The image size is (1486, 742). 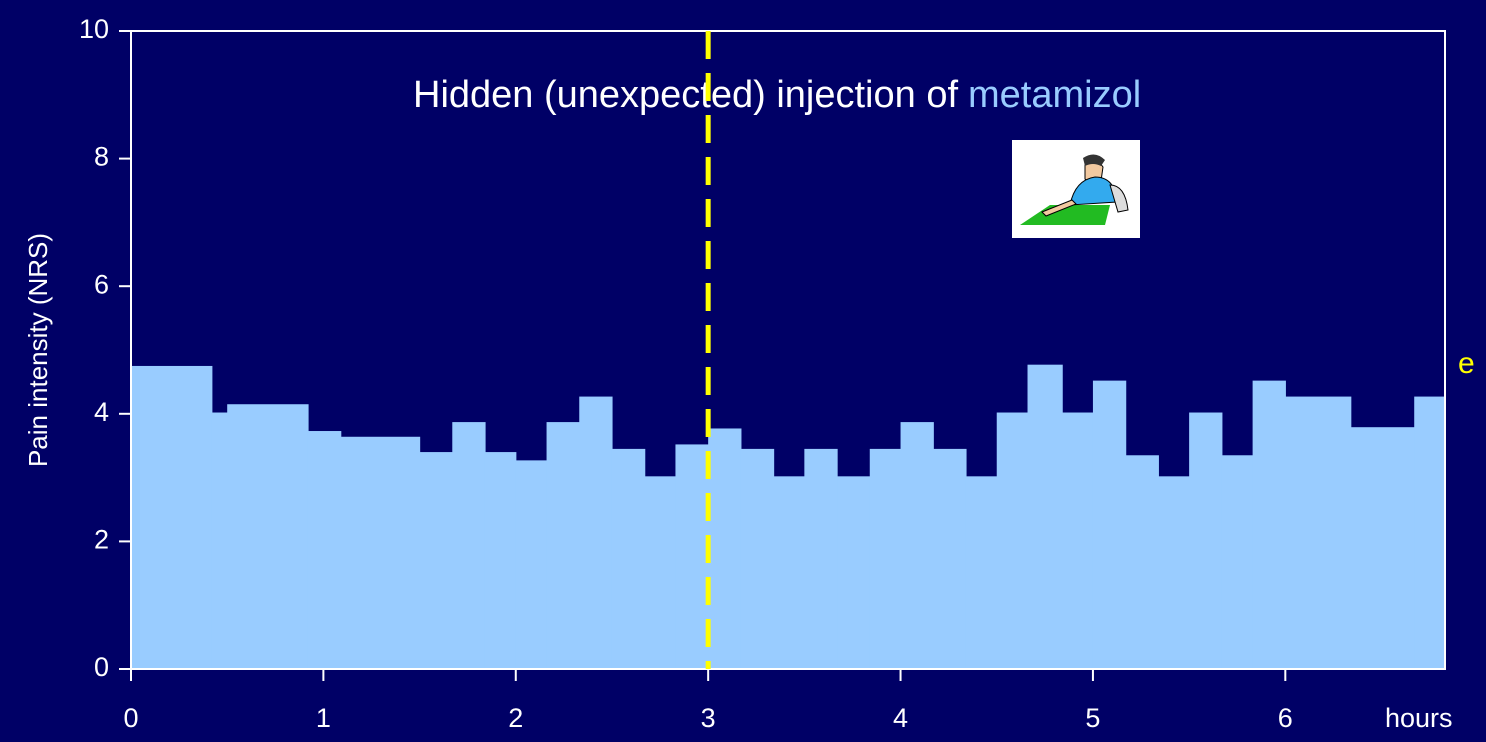 What do you see at coordinates (101, 667) in the screenshot?
I see `y-tick-label: 0` at bounding box center [101, 667].